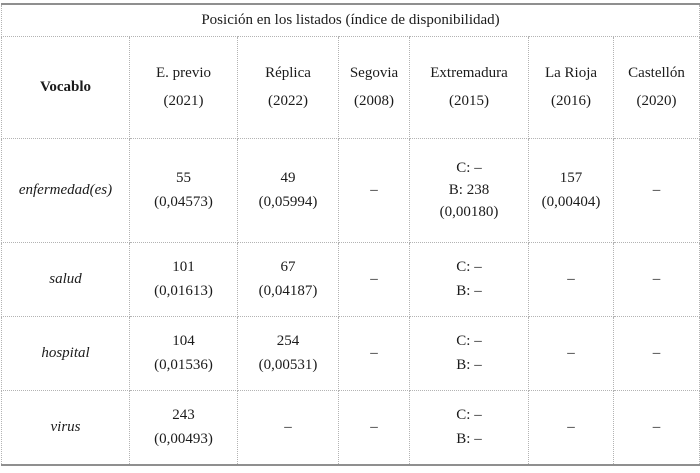 This screenshot has width=700, height=473. I want to click on vocab-virus: virus, so click(65, 428).